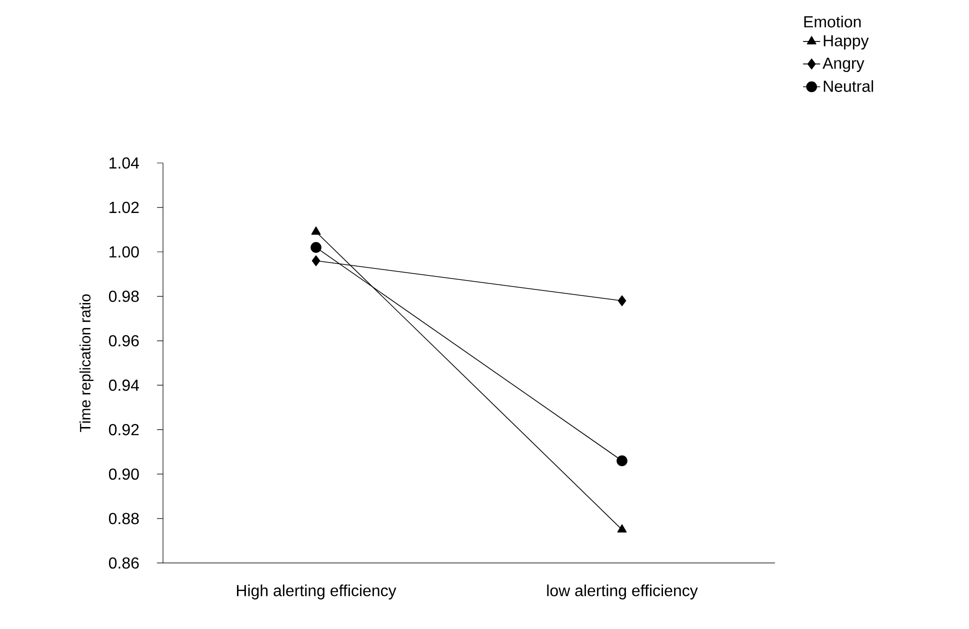  What do you see at coordinates (123, 430) in the screenshot?
I see `y-tick-label: 0.92` at bounding box center [123, 430].